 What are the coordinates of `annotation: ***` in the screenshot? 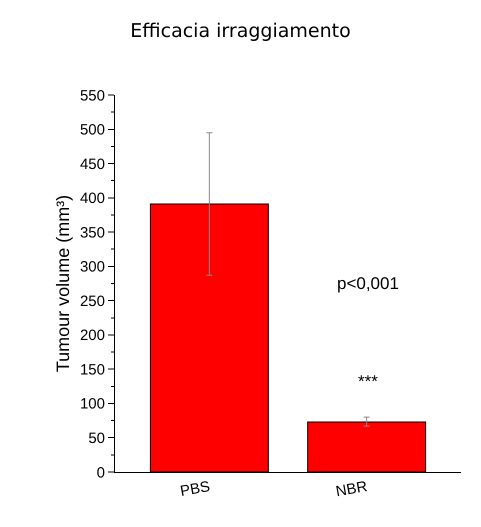 It's located at (368, 381).